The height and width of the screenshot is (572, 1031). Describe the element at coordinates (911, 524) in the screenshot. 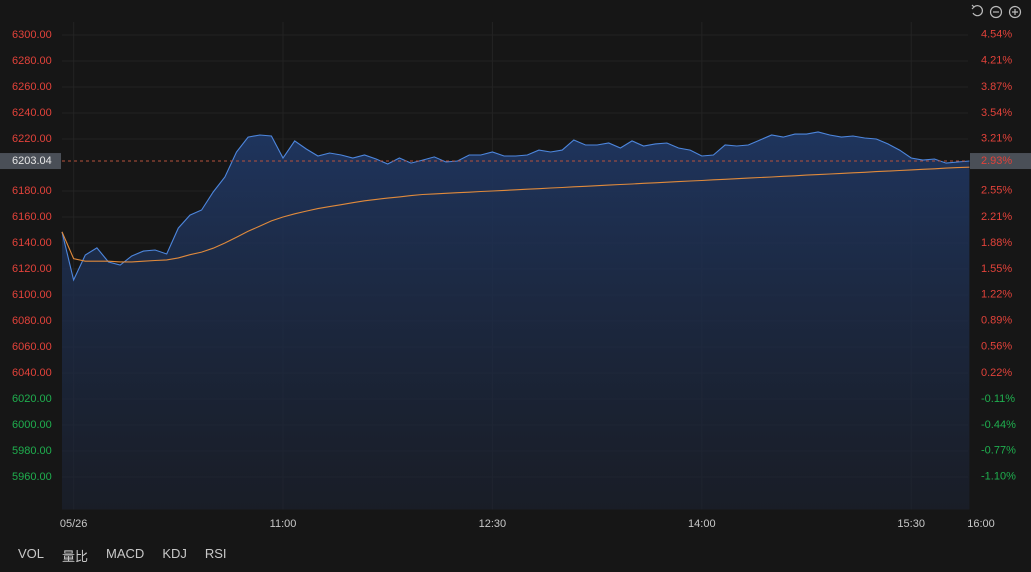

I see `x-tick-label: 15:30` at that location.